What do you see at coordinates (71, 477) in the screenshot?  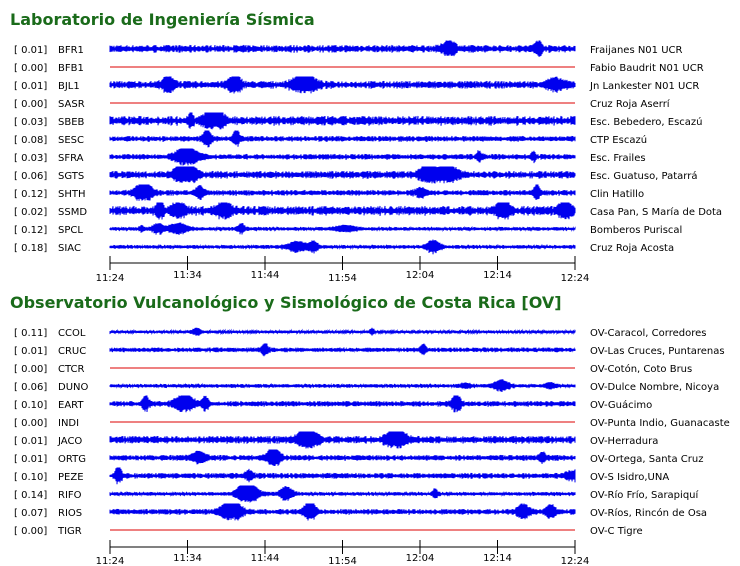 I see `station-code-label: PEZE` at bounding box center [71, 477].